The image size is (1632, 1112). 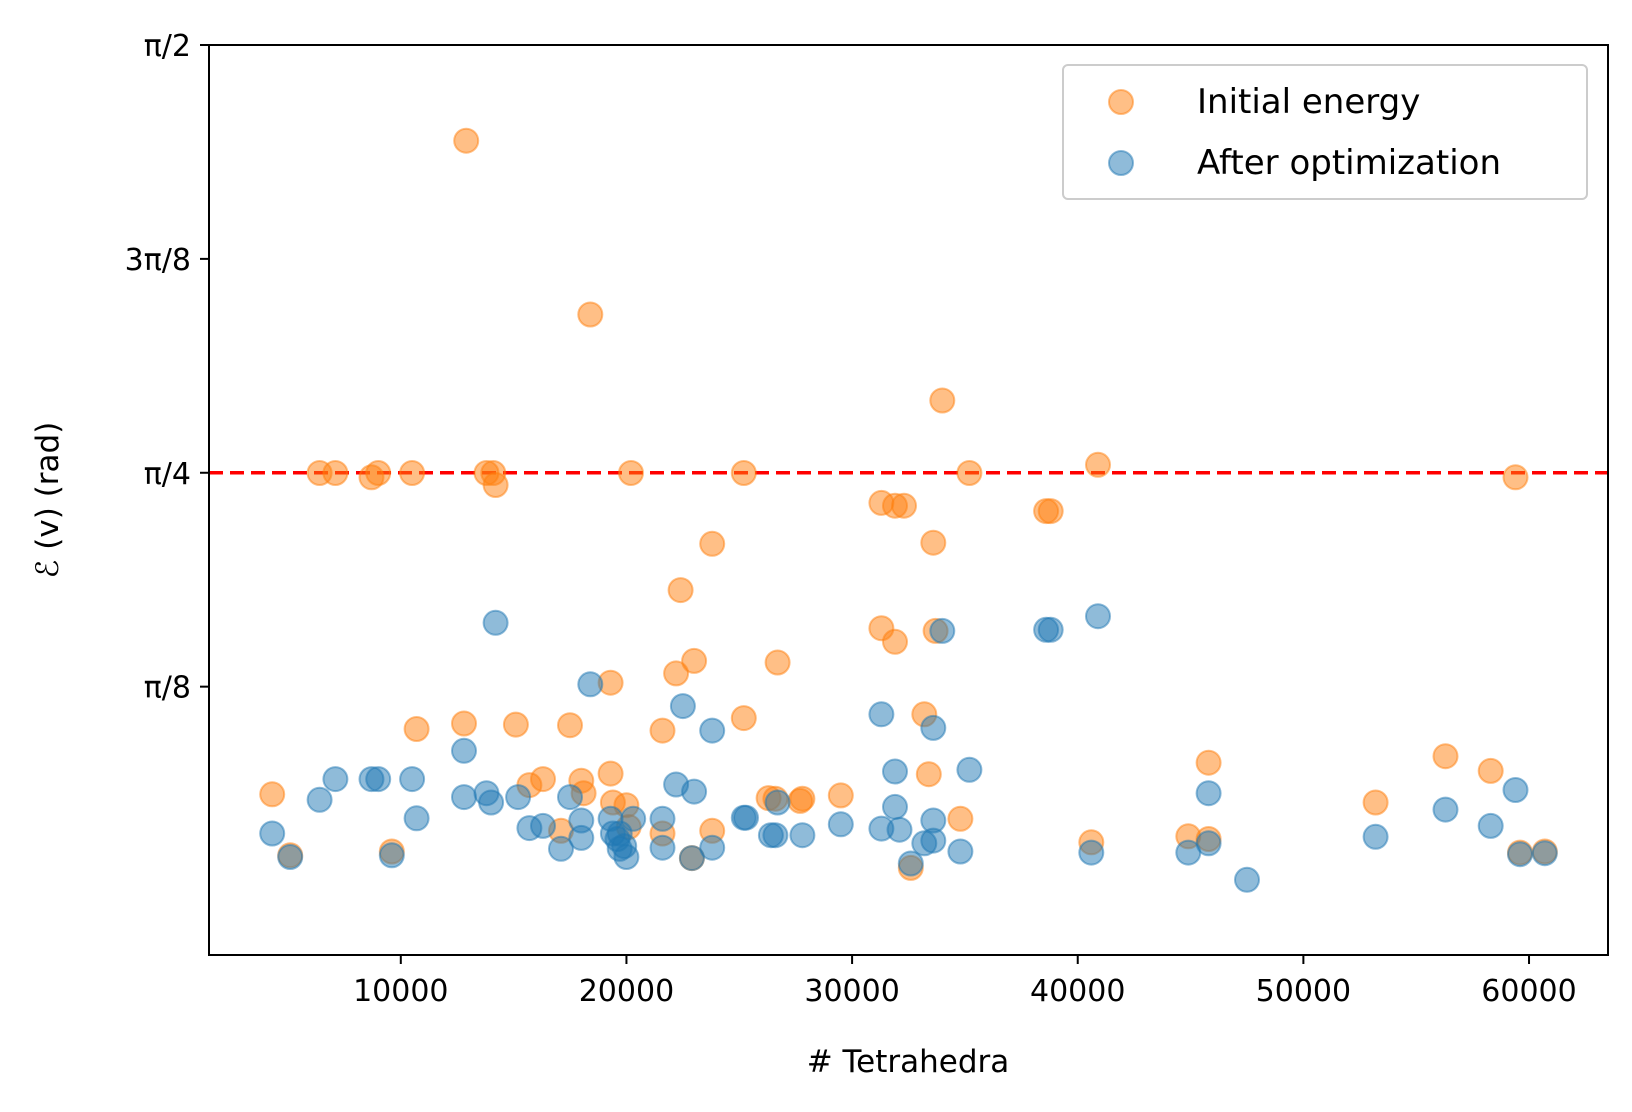 What do you see at coordinates (1308, 102) in the screenshot?
I see `legend-label-initial-energy: Initial energy` at bounding box center [1308, 102].